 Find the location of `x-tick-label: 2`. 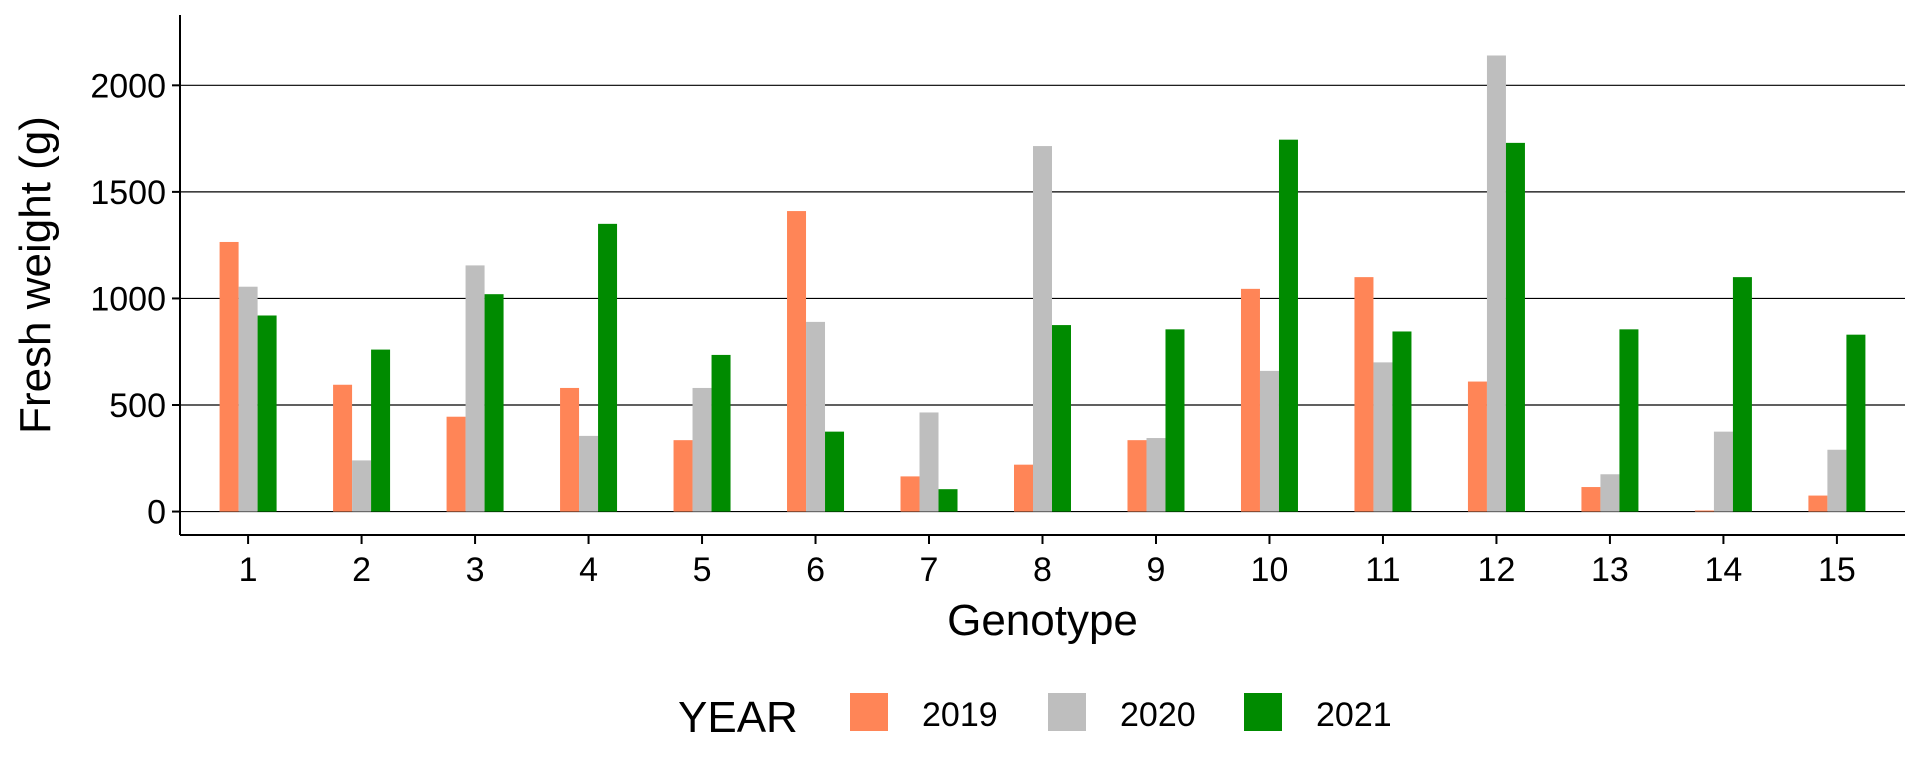

x-tick-label: 2 is located at coordinates (361, 570).